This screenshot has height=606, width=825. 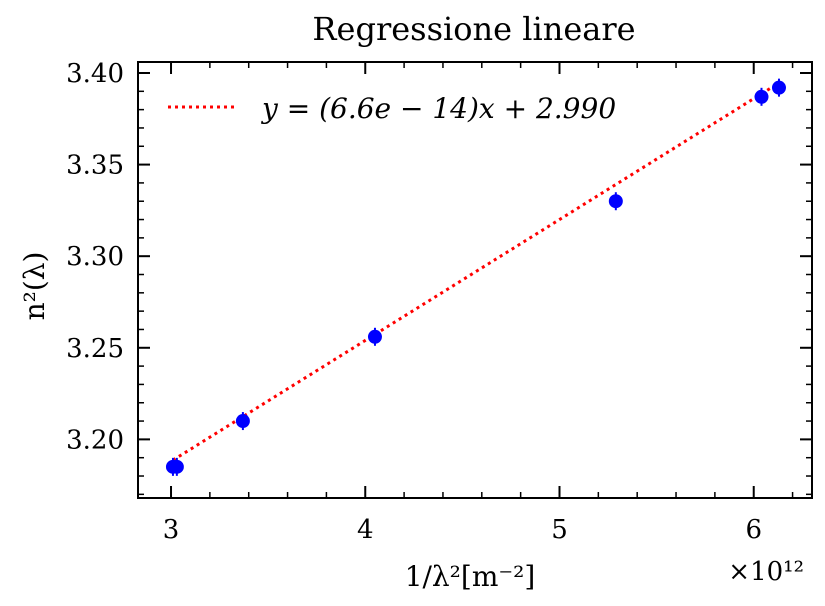 I want to click on y-tick-label: 3.30, so click(x=95, y=257).